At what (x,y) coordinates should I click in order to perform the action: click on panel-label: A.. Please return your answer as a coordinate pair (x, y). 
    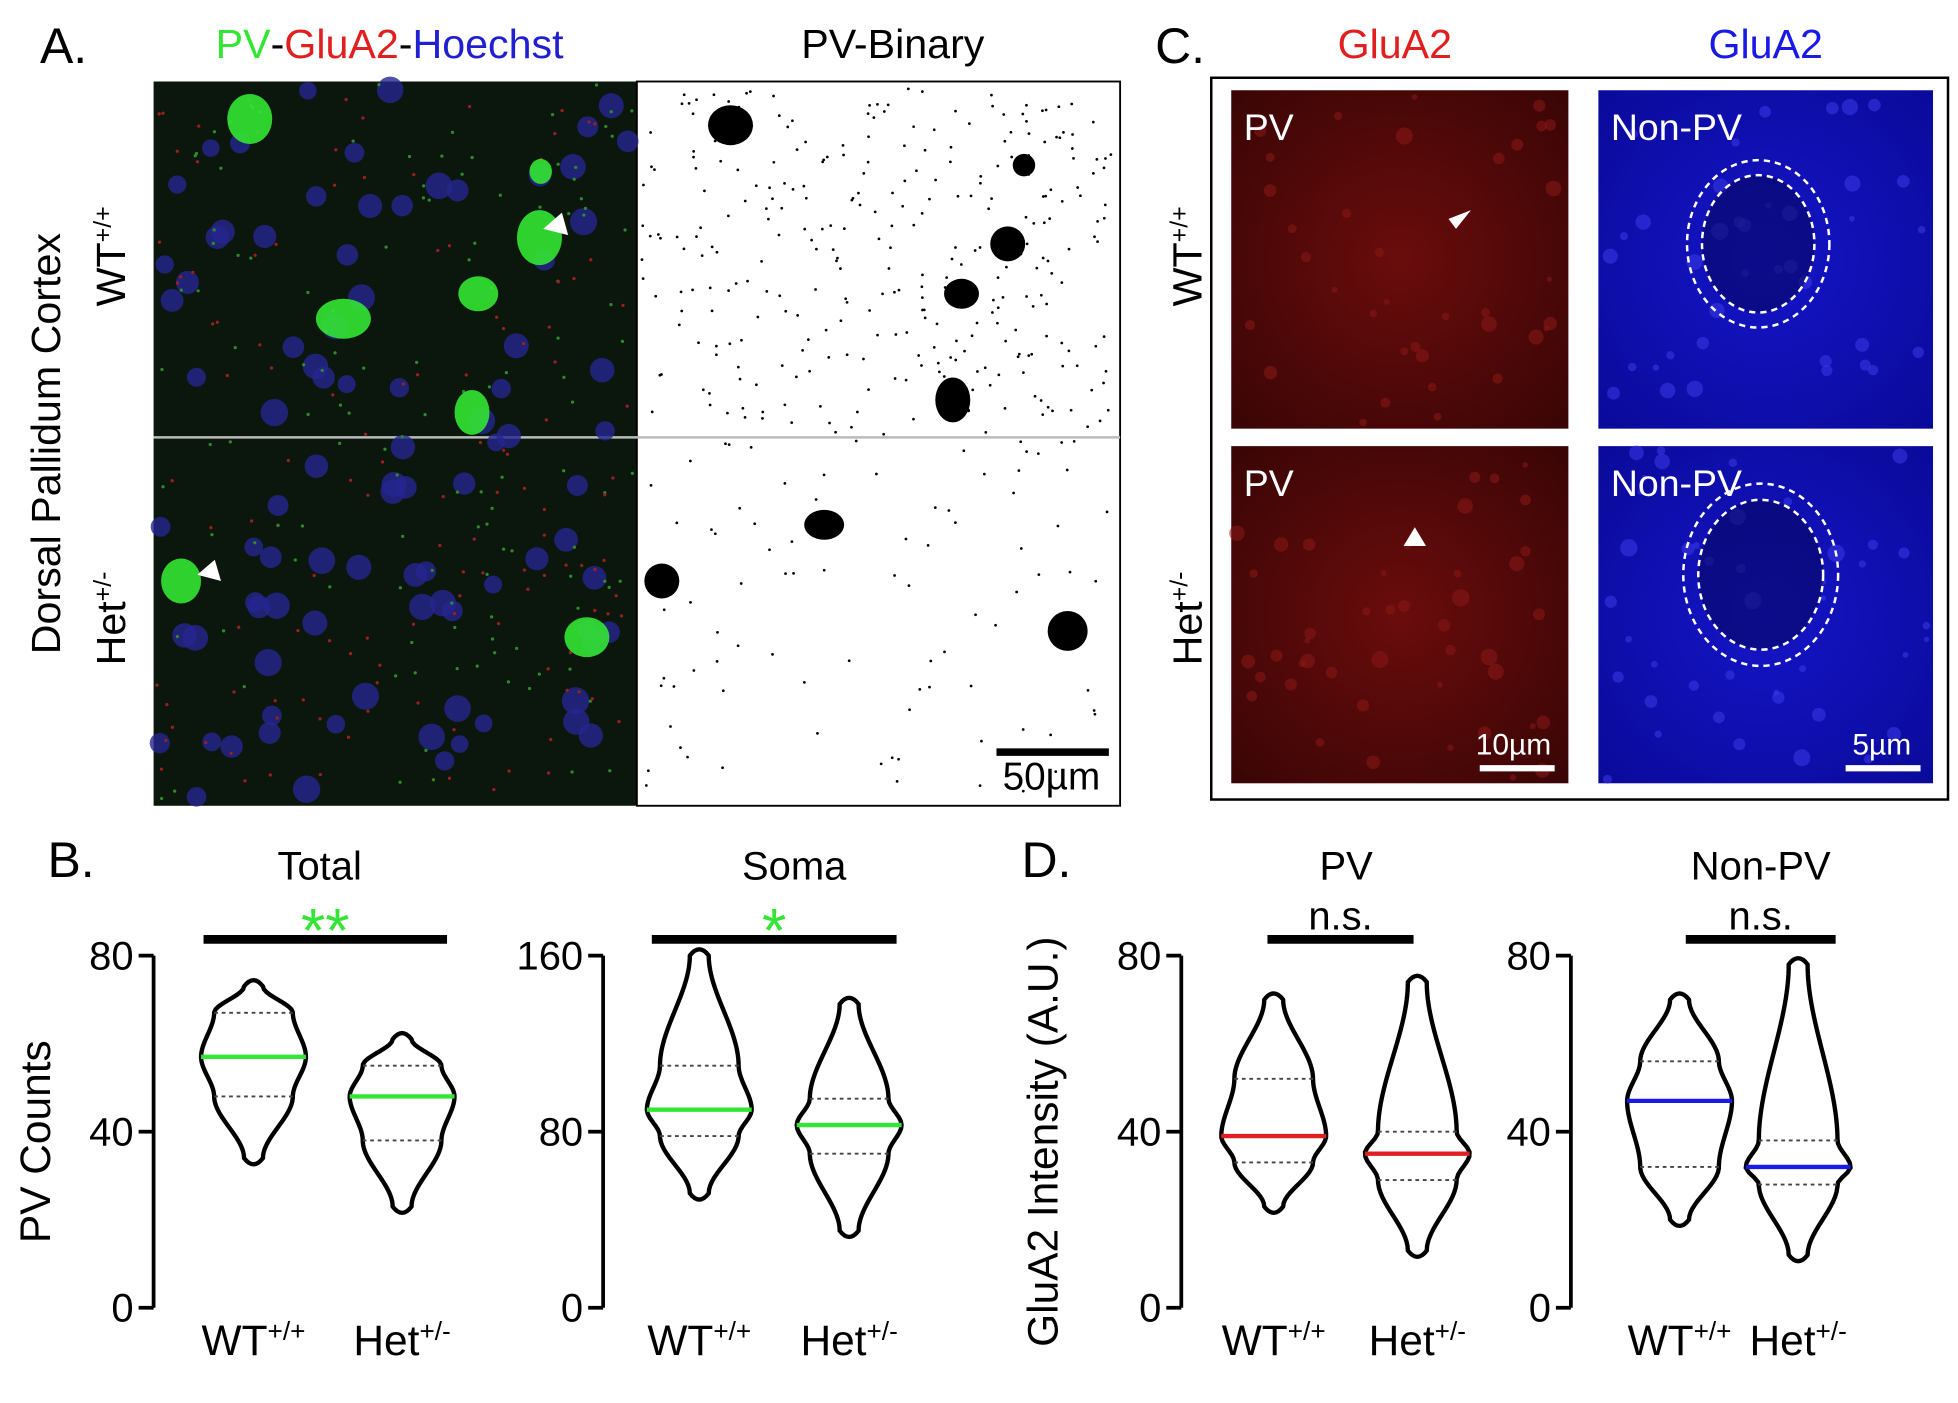
    Looking at the image, I should click on (63, 46).